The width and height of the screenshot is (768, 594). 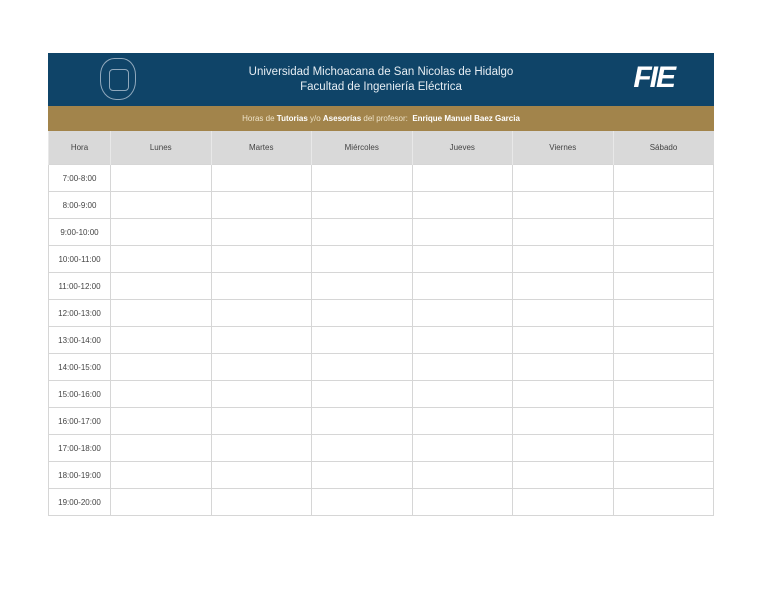 I want to click on table-row: 14:00-15:00, so click(x=381, y=367).